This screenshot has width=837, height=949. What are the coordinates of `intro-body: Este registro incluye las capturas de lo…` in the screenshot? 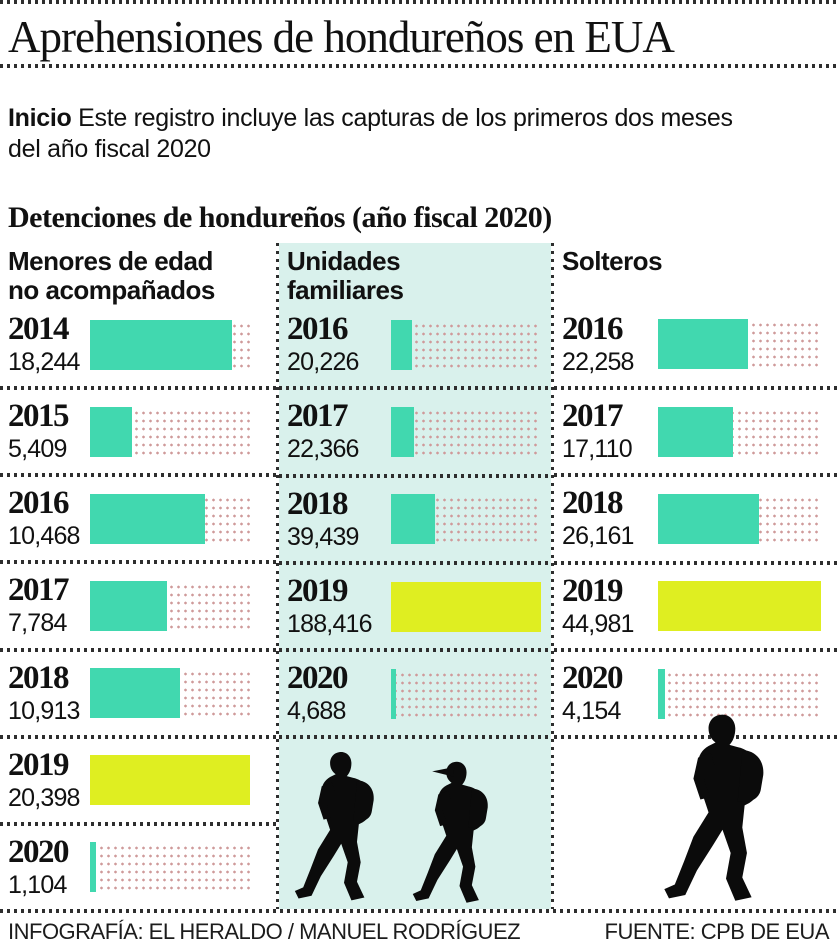 It's located at (370, 133).